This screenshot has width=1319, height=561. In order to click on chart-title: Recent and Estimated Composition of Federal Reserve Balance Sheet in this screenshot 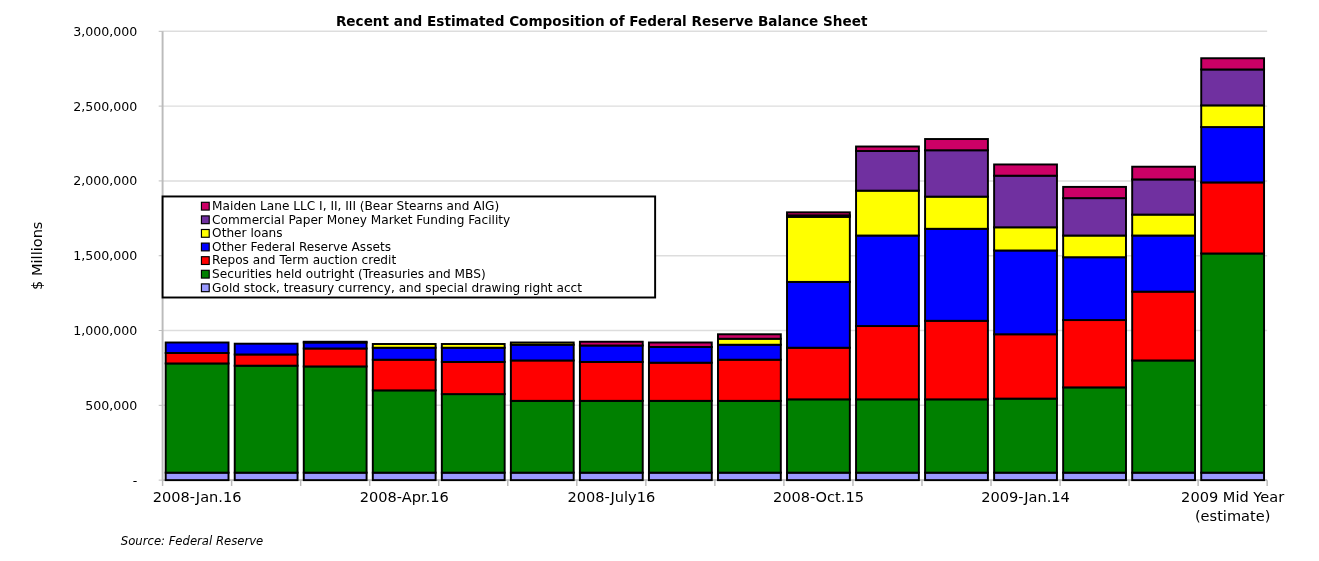, I will do `click(601, 21)`.